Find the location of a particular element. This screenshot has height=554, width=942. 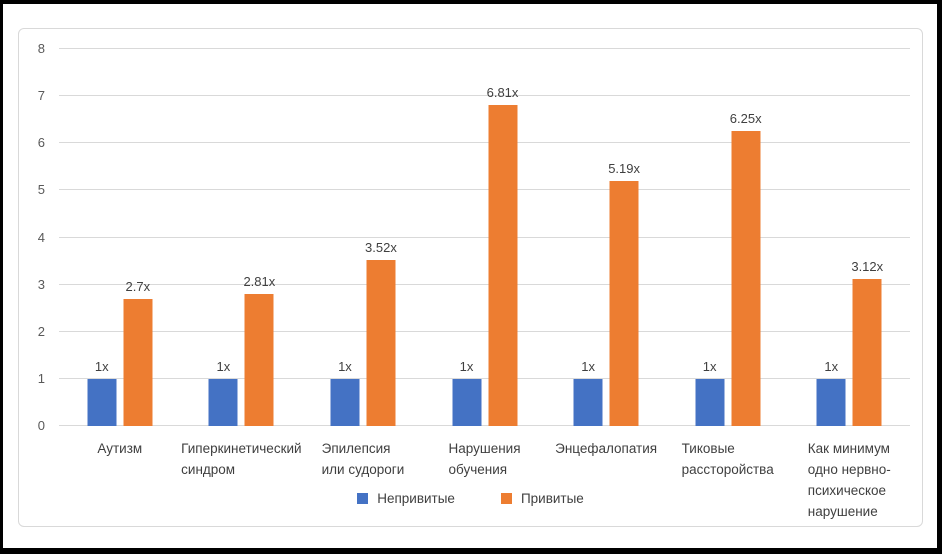

bar-group: 1x 2.7x is located at coordinates (120, 237).